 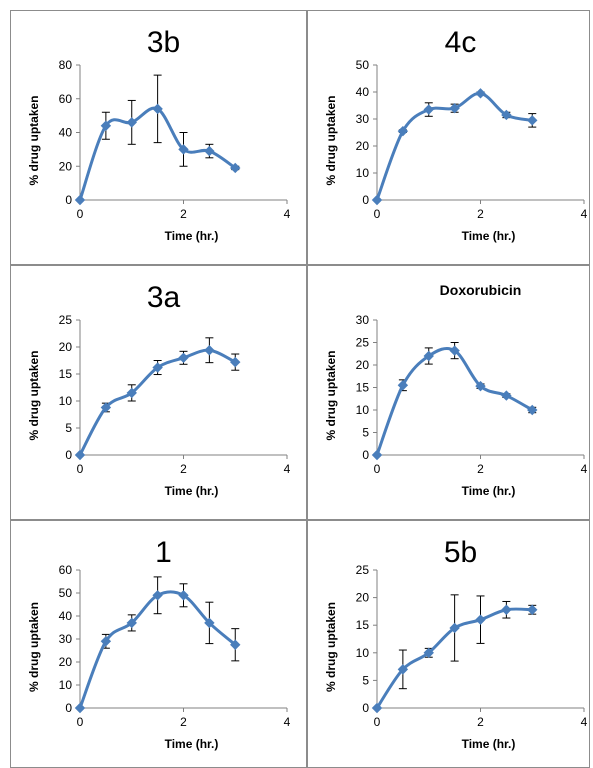 I want to click on y-tick-label: 60, so click(x=66, y=99).